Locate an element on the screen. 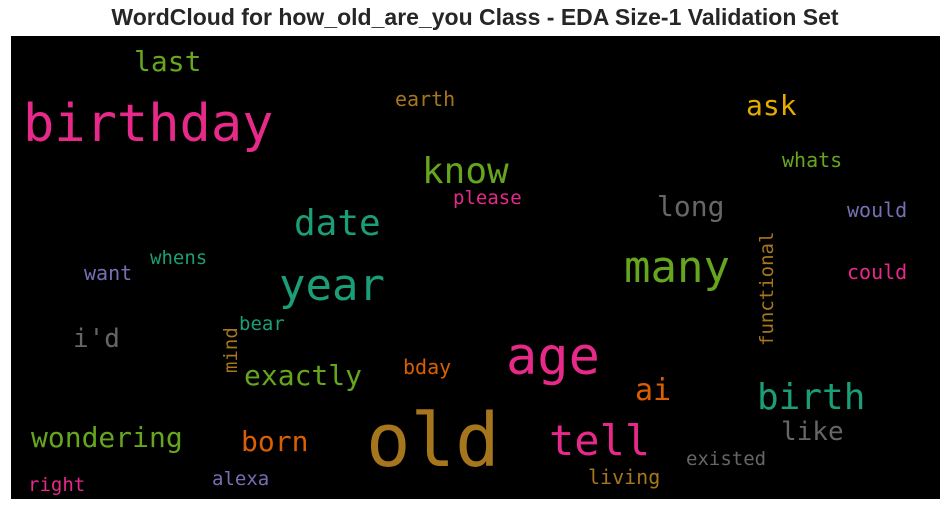 Image resolution: width=950 pixels, height=511 pixels. word-living: living is located at coordinates (624, 477).